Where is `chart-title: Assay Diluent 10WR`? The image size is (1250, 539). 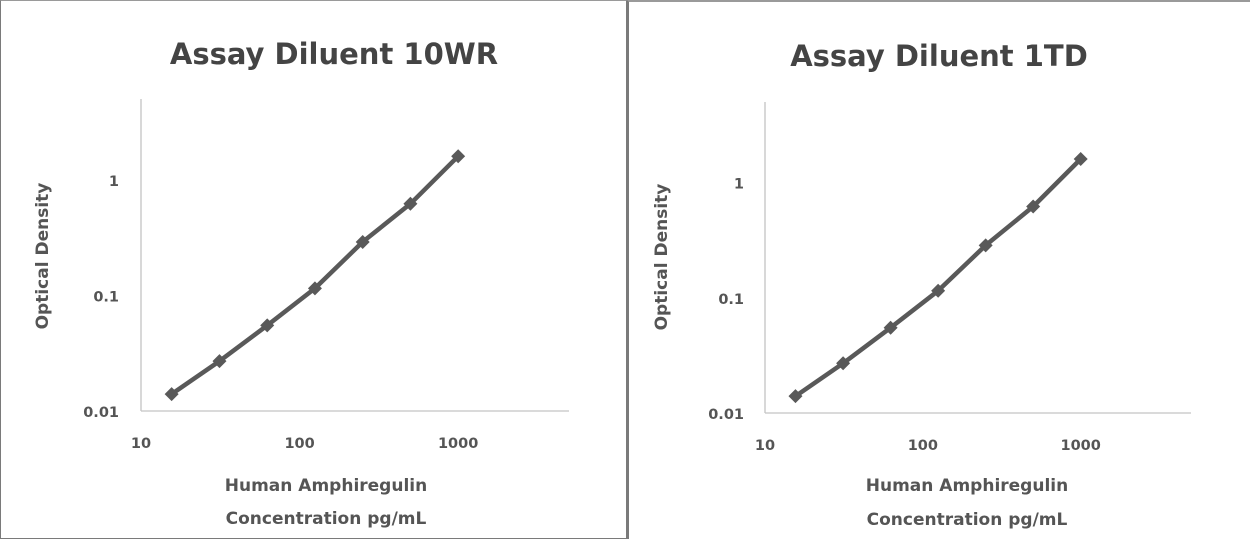 chart-title: Assay Diluent 10WR is located at coordinates (334, 54).